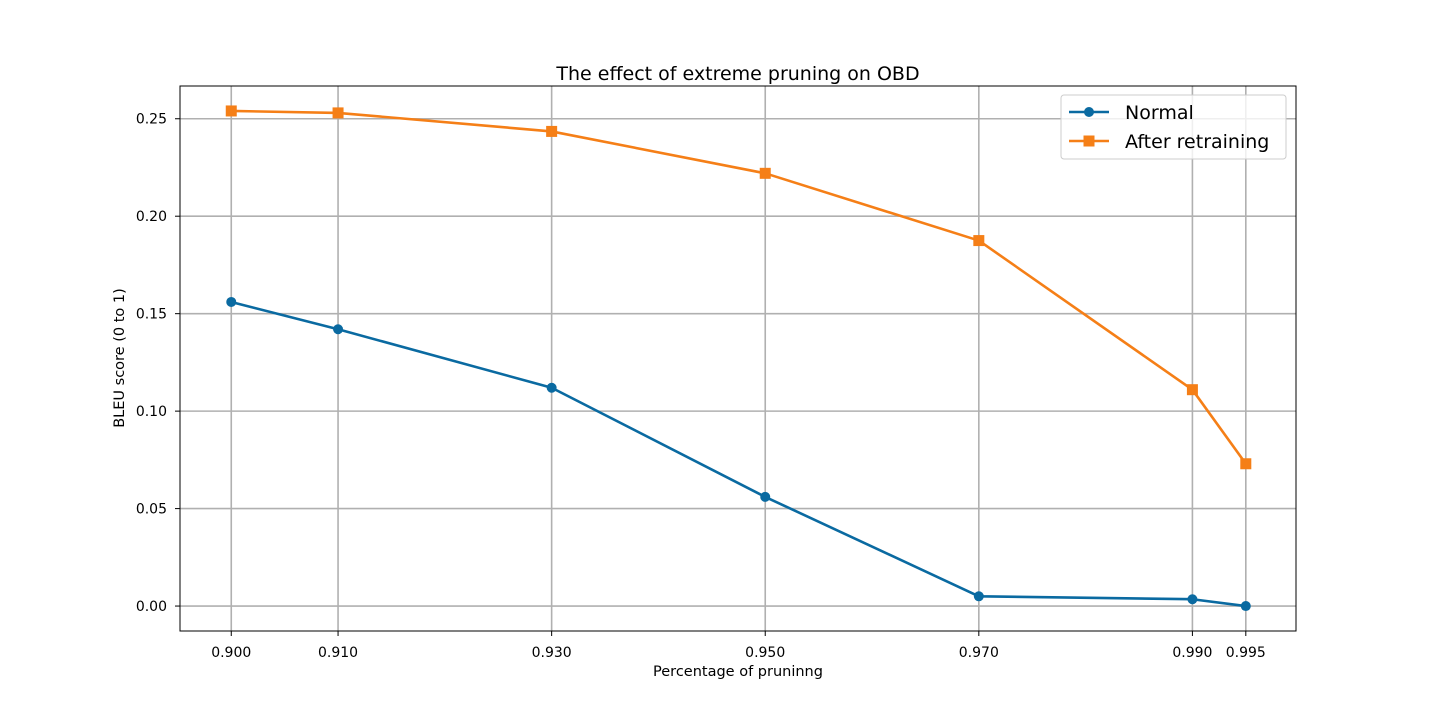 The width and height of the screenshot is (1440, 720). Describe the element at coordinates (158, 363) in the screenshot. I see `y-axis-ticks: 0.00 0.05 0.10 0.15 0.20 0.25` at that location.